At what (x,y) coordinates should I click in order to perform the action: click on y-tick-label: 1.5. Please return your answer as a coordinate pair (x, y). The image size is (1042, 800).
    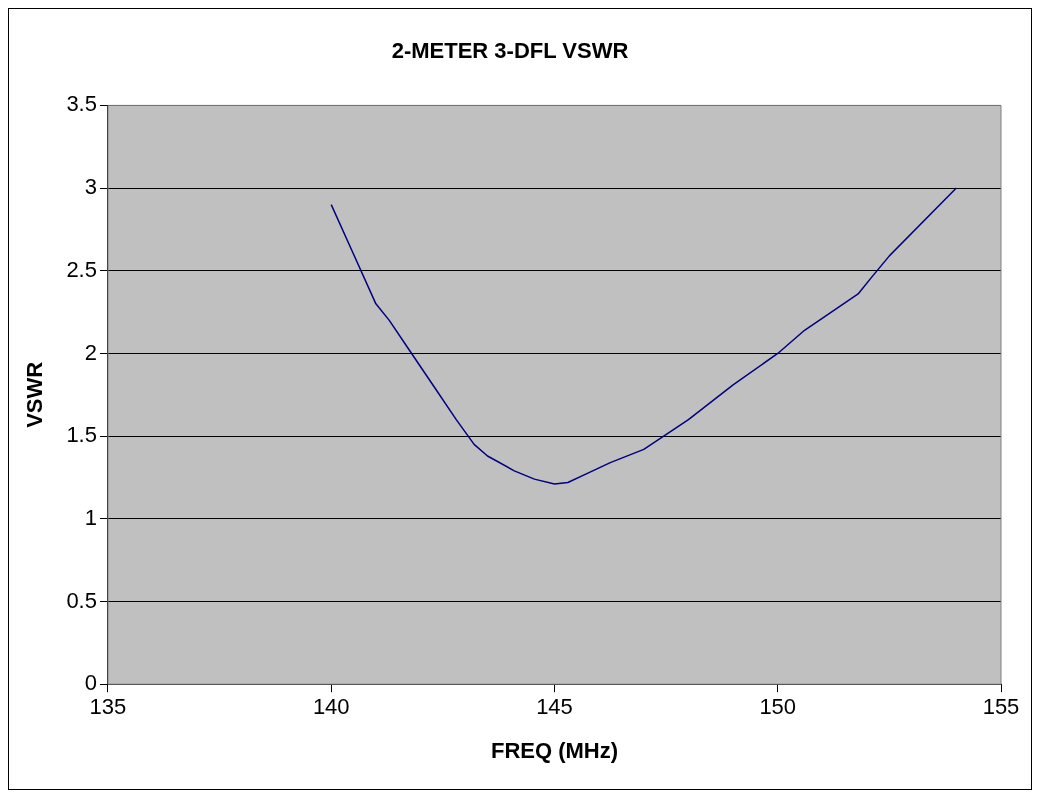
    Looking at the image, I should click on (81, 435).